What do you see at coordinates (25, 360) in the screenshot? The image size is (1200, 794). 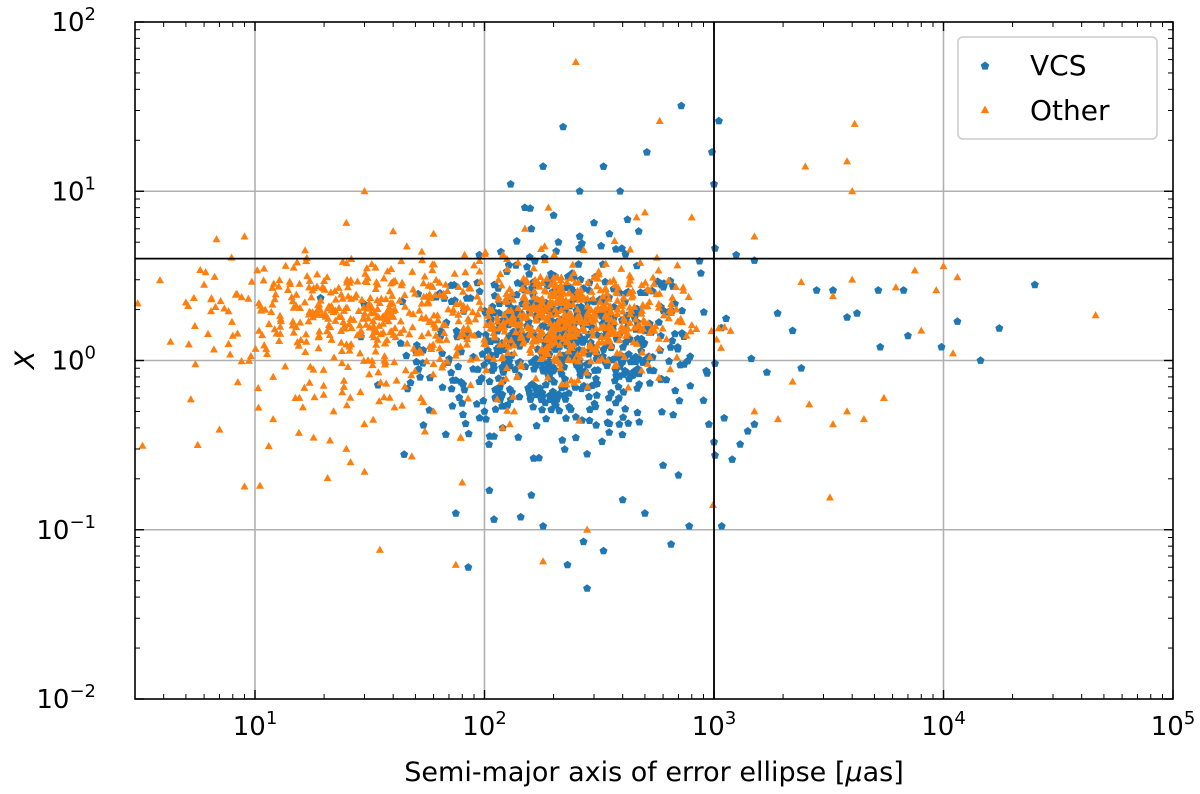 I see `y-axis-label: X` at bounding box center [25, 360].